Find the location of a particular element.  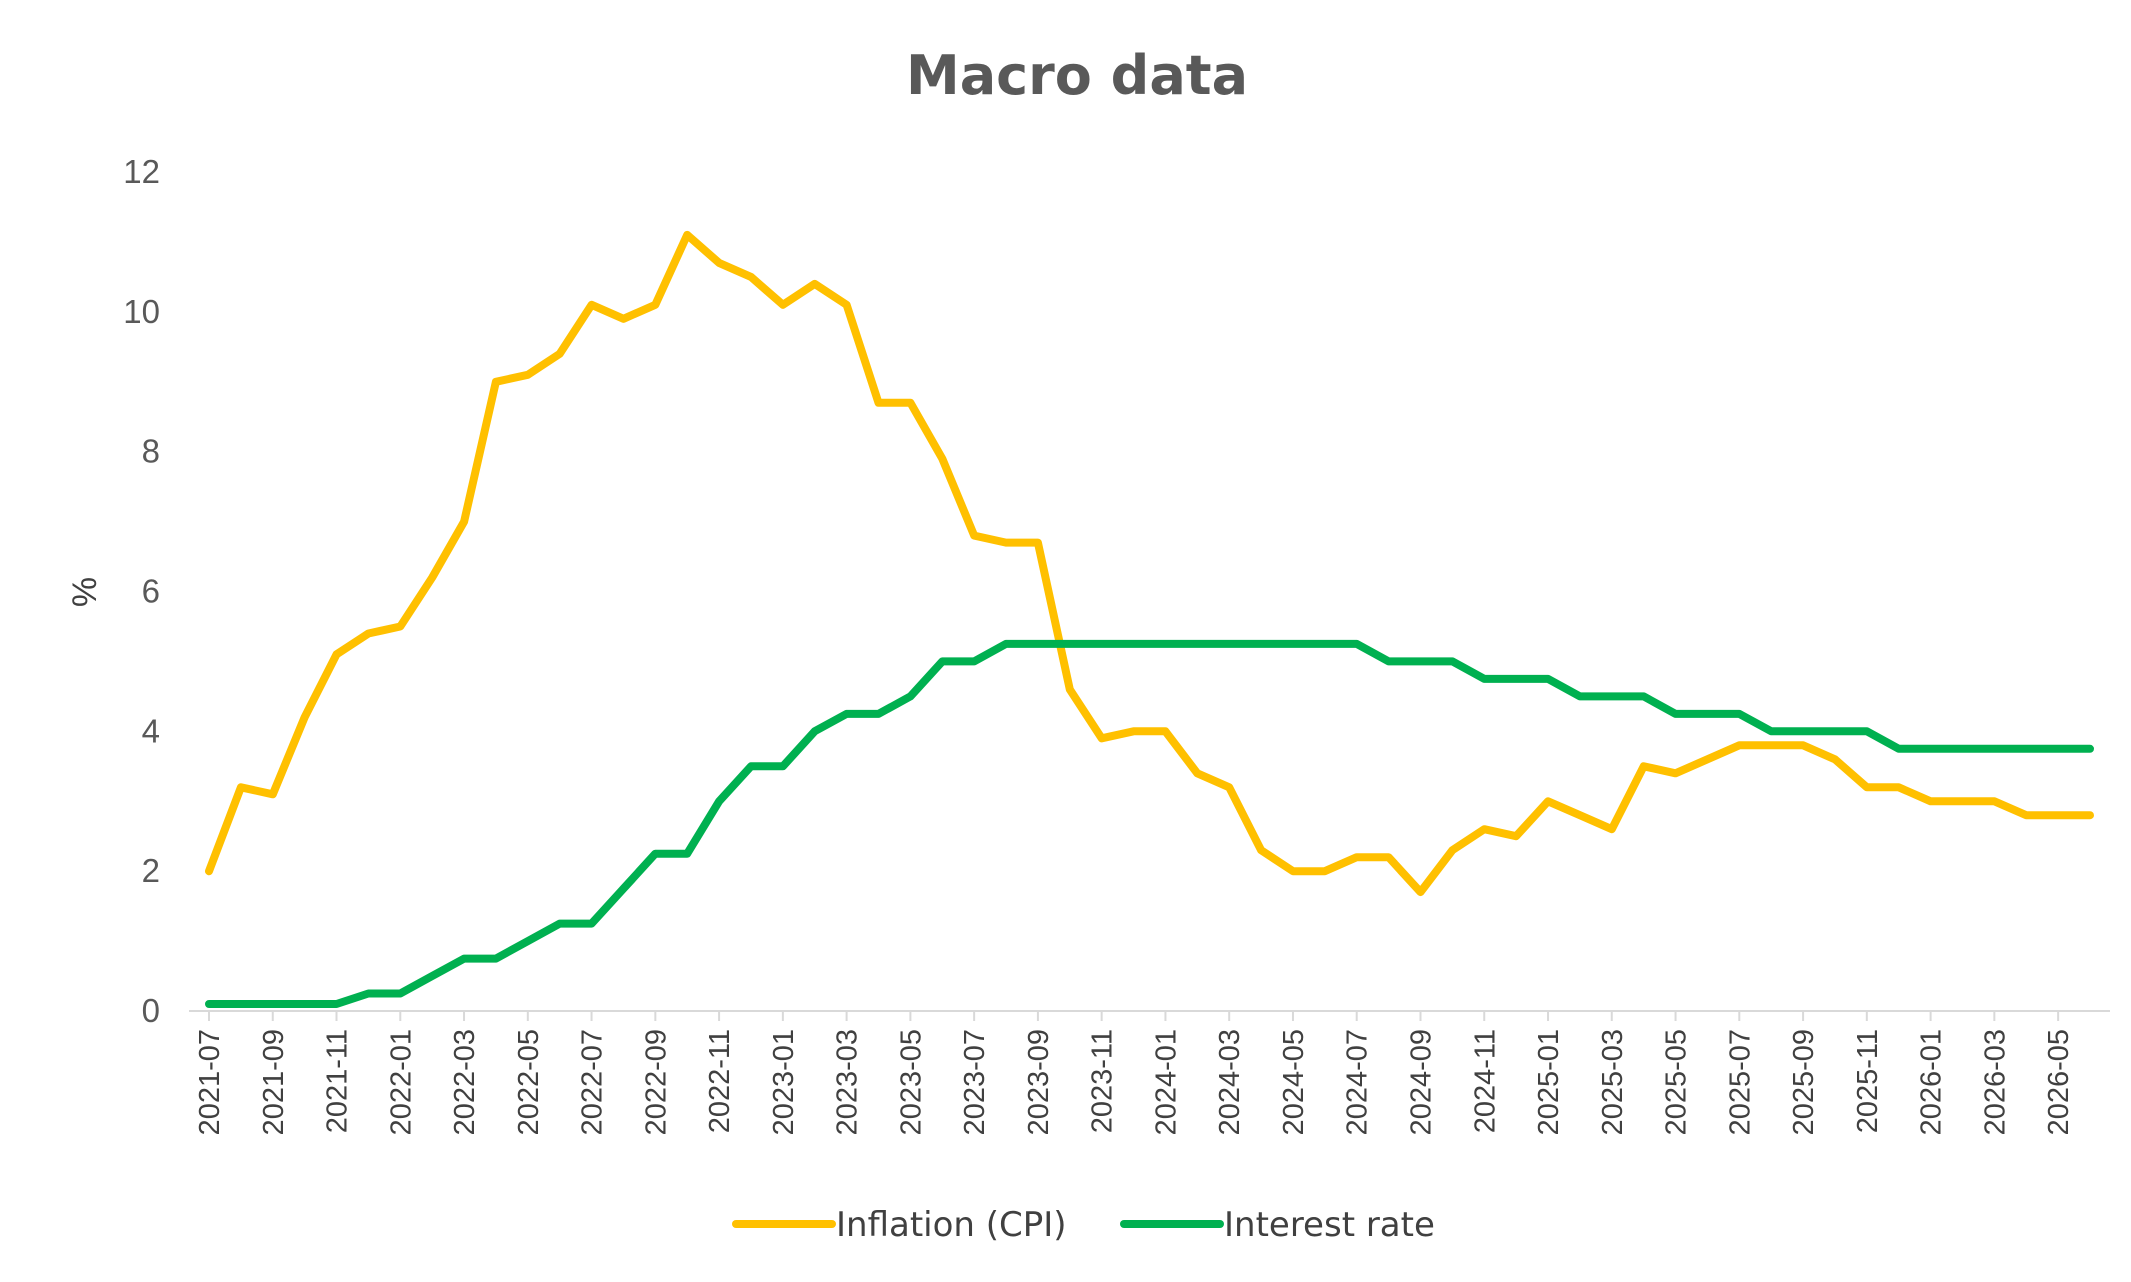

x-tick-label: 2026-05 is located at coordinates (2059, 1082).